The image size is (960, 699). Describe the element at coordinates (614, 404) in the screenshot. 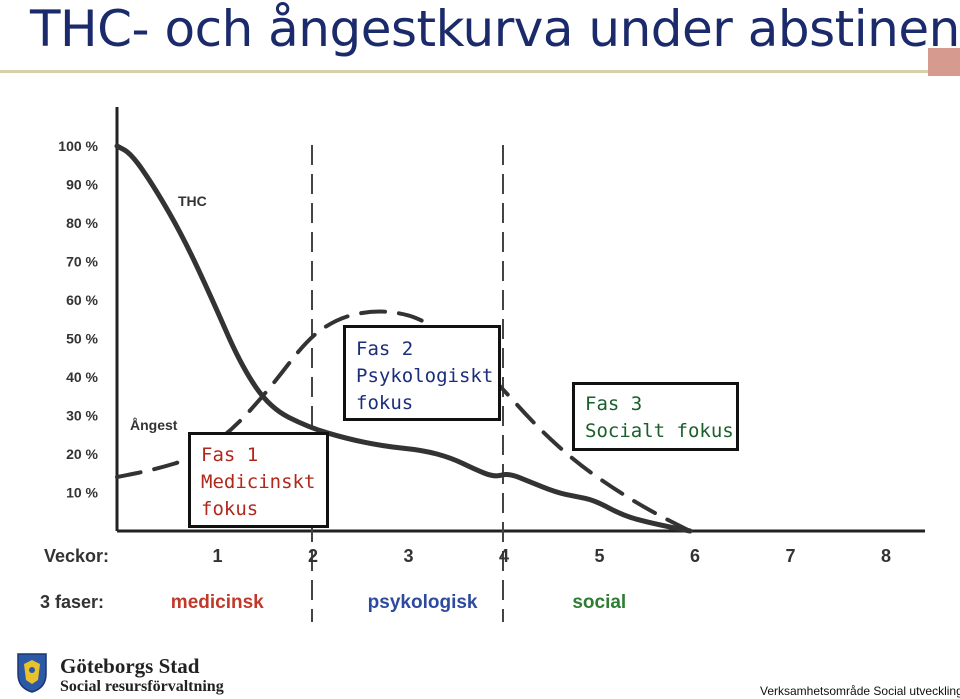

I see `fas3-line-1: Fas 3` at that location.